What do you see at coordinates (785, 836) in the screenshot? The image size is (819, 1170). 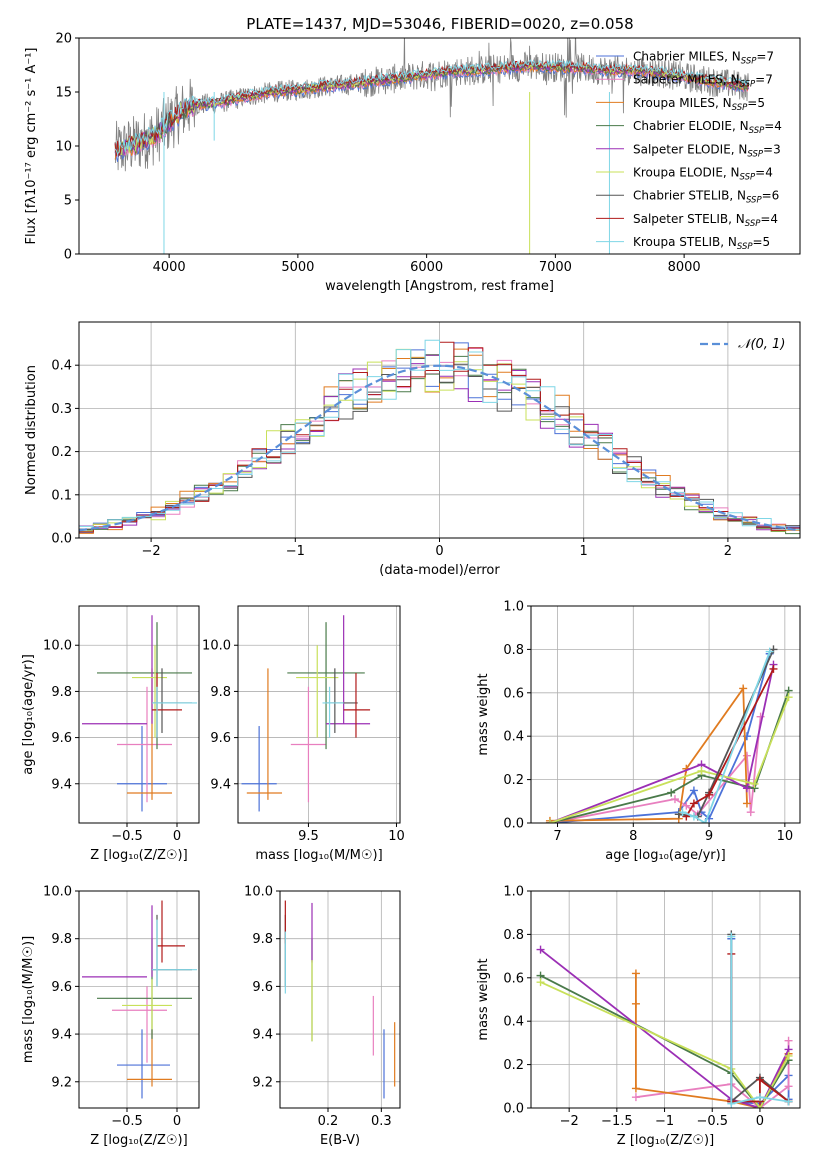 I see `x-tick-label: 10` at bounding box center [785, 836].